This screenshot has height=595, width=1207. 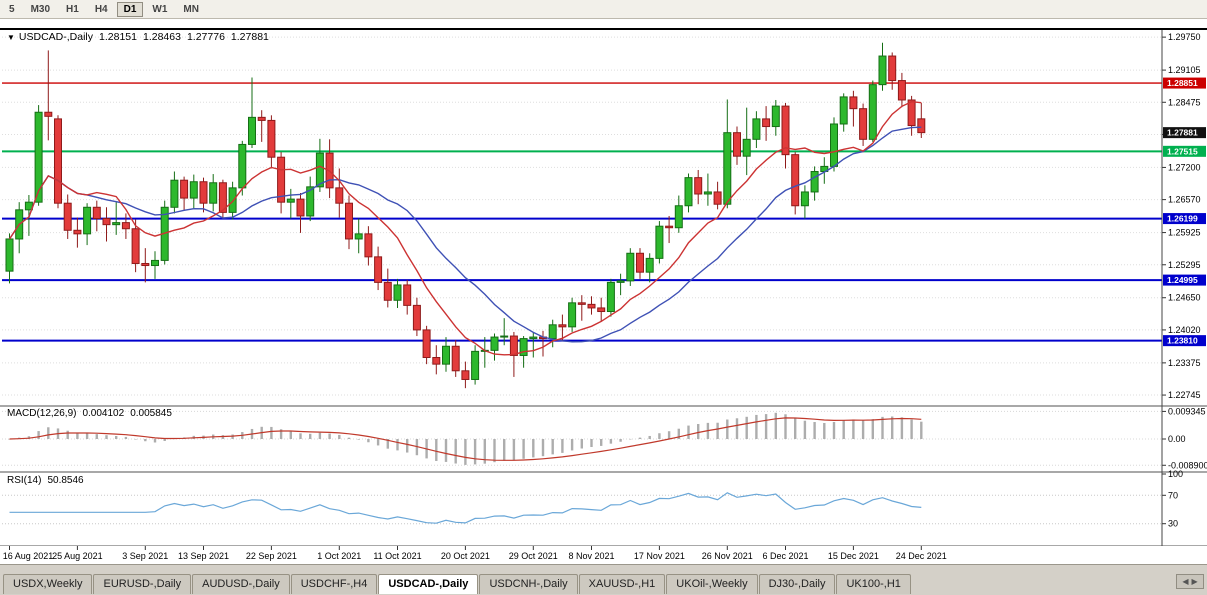 I want to click on macd-tick-label: 0.00, so click(x=1177, y=439).